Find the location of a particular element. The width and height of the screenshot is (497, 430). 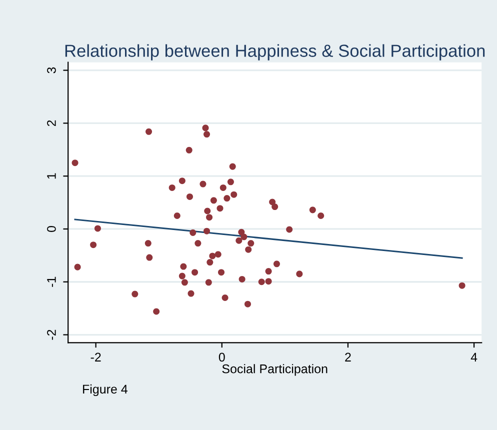

y-tick-label: -2 is located at coordinates (51, 335).